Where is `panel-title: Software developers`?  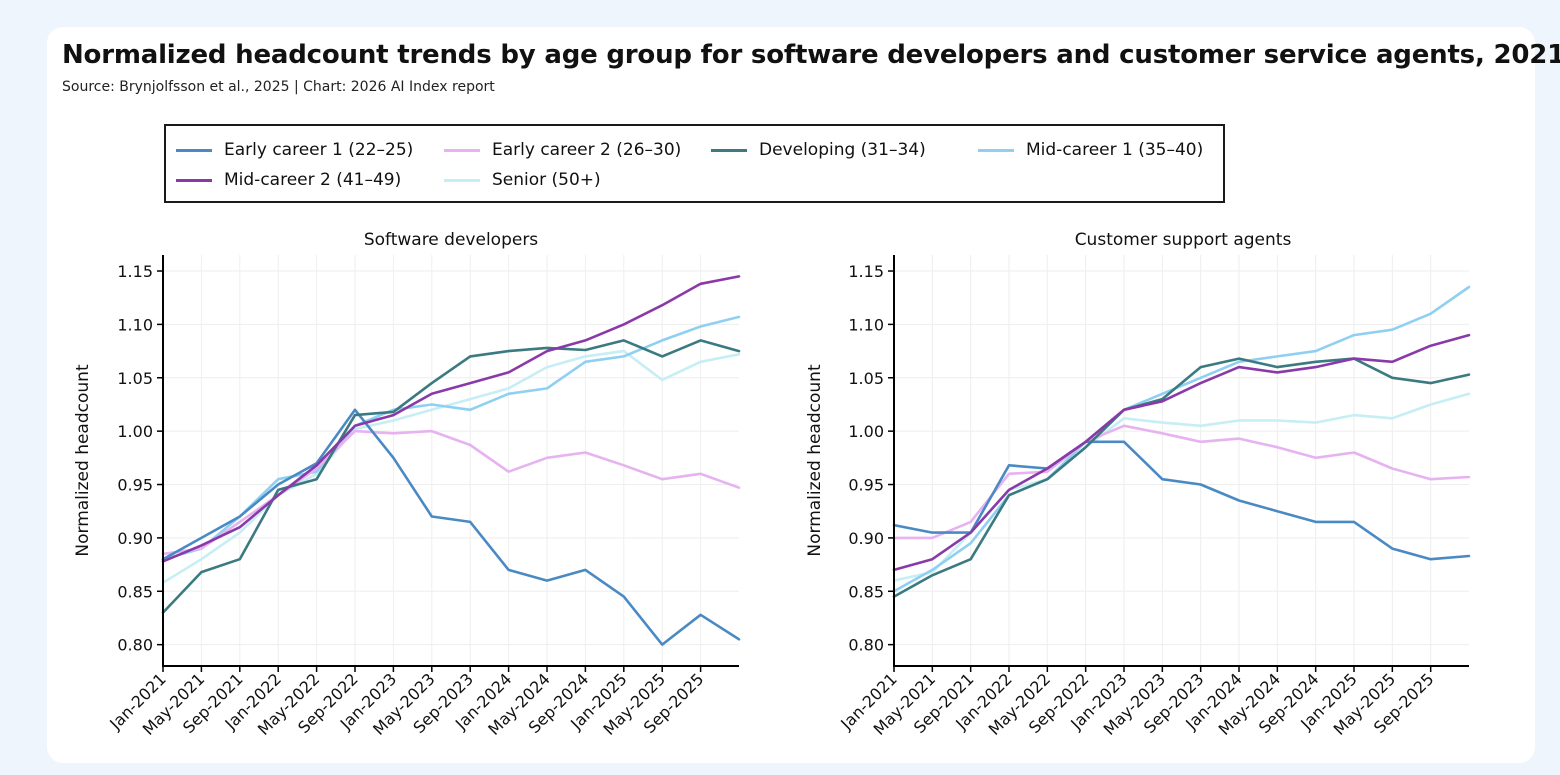 panel-title: Software developers is located at coordinates (451, 240).